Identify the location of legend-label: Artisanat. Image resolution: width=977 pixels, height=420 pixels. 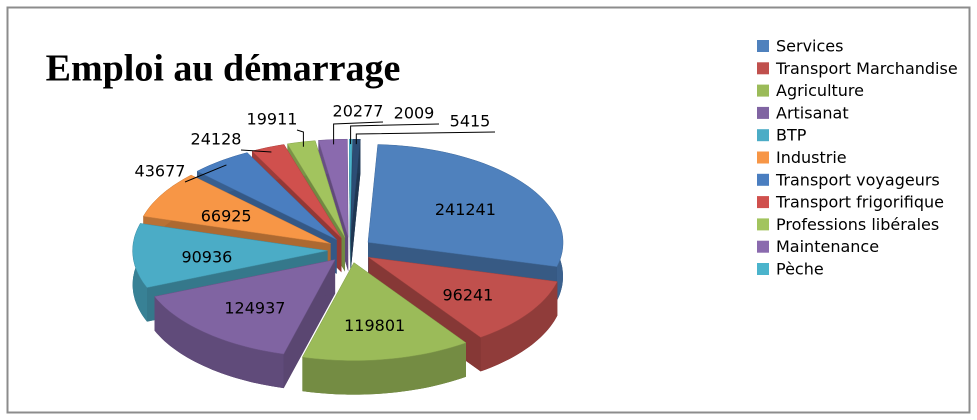
(812, 112).